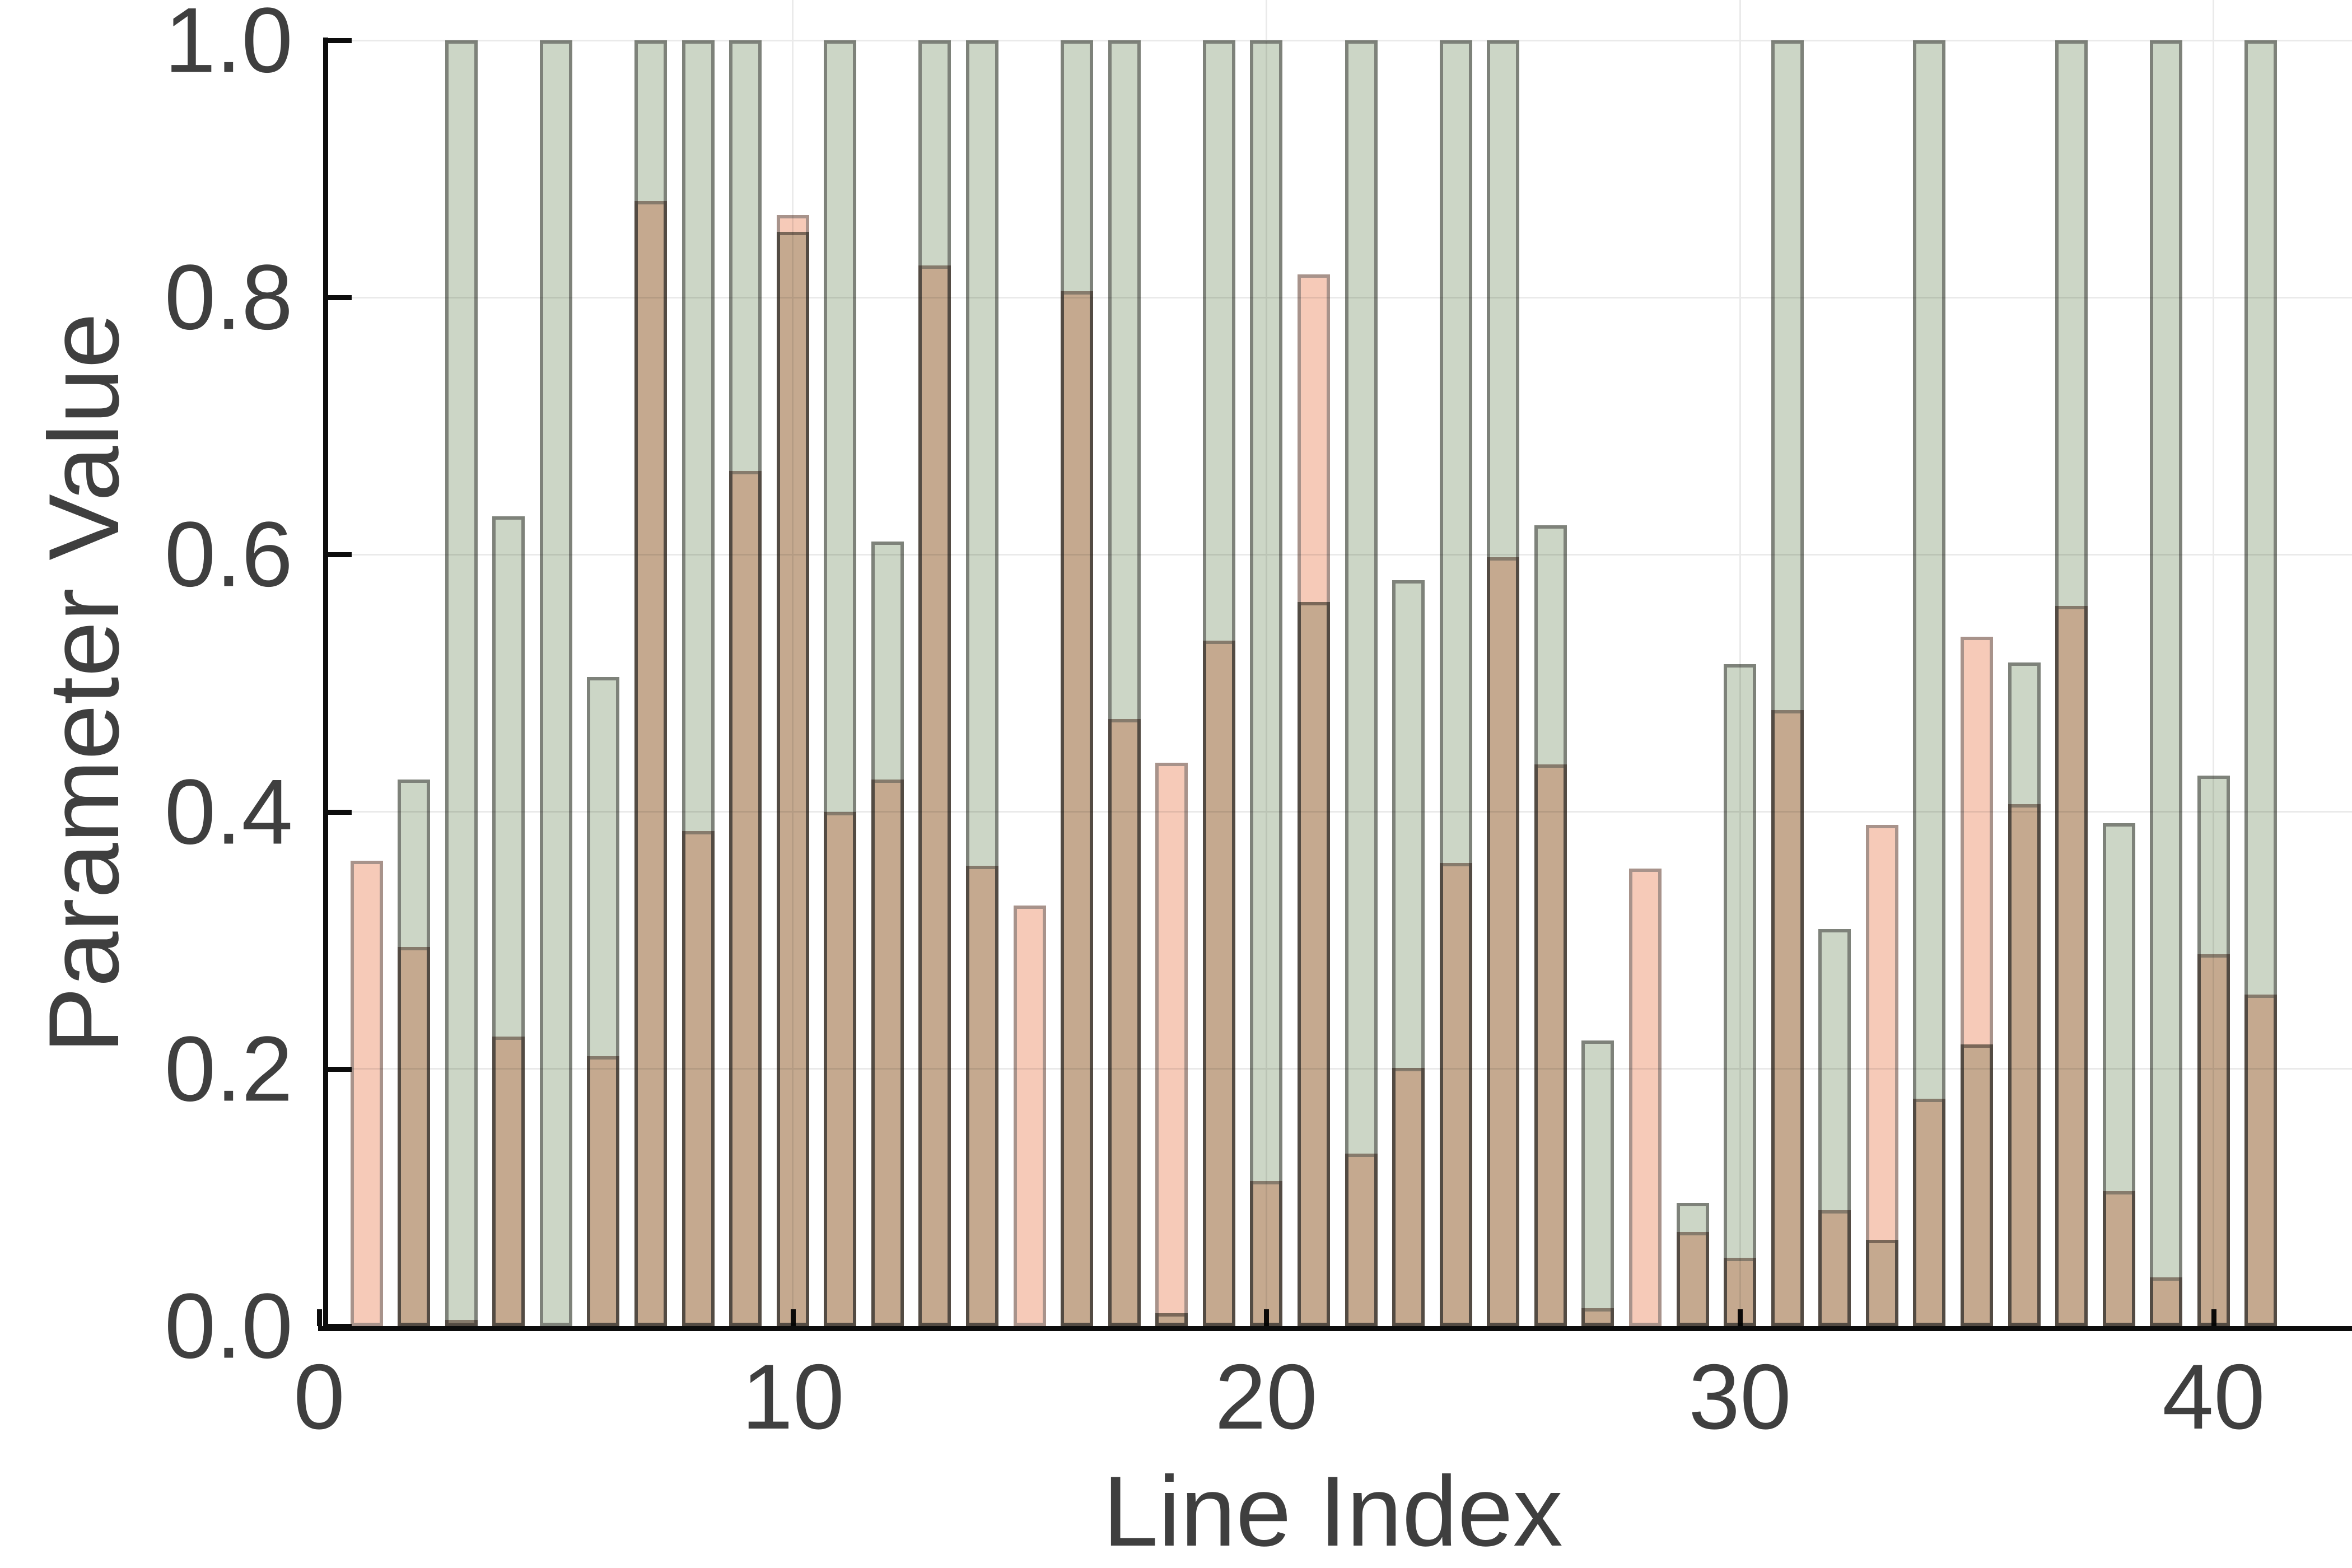 Image resolution: width=2352 pixels, height=1568 pixels. What do you see at coordinates (229, 1326) in the screenshot?
I see `y-tick-label: 0.0` at bounding box center [229, 1326].